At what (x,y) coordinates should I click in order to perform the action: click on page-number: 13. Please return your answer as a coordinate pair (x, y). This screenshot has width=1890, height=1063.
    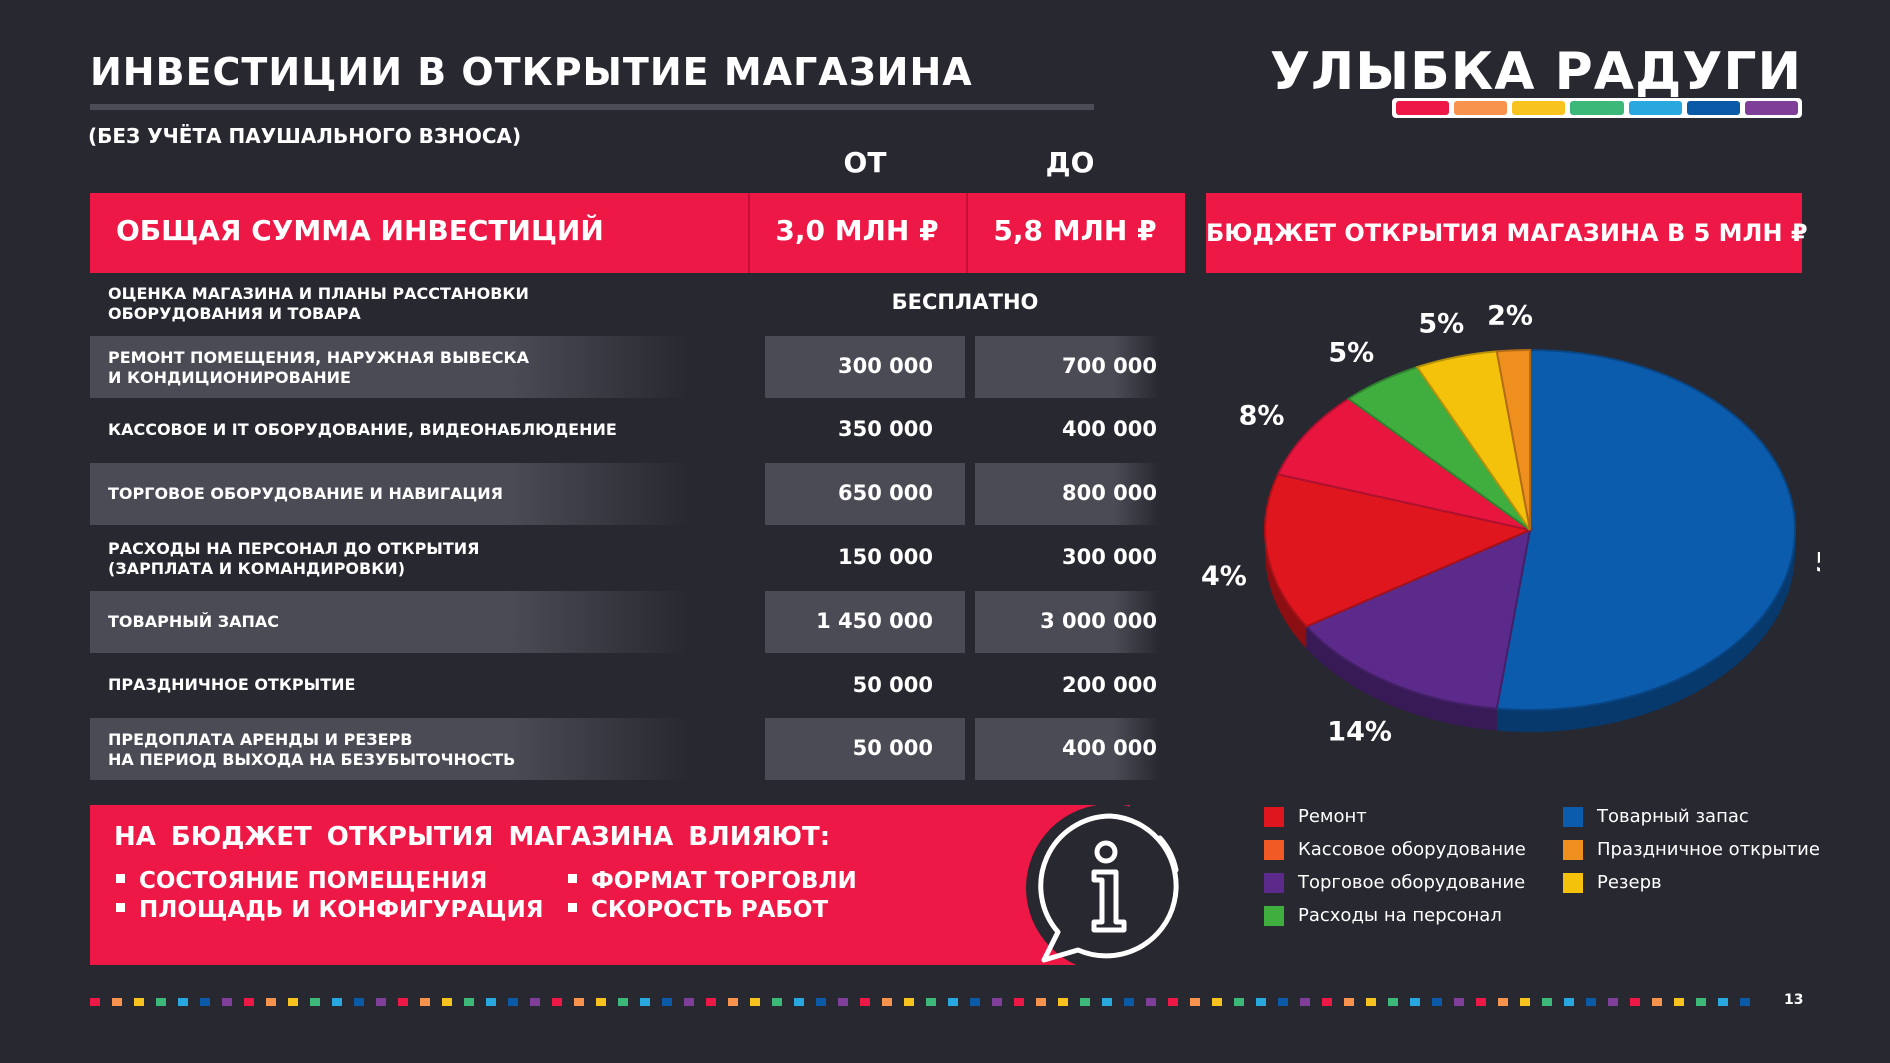
    Looking at the image, I should click on (1794, 1000).